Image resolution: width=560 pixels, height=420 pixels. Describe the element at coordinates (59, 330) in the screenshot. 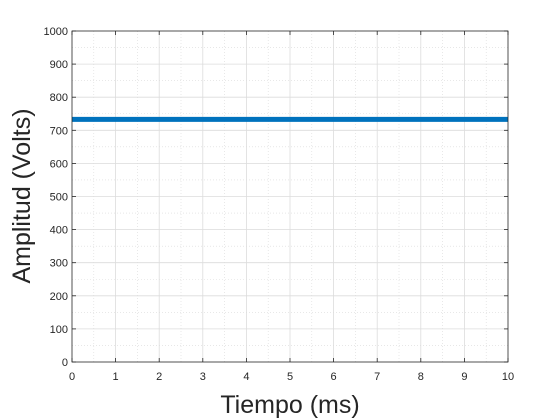

I see `y-tick-label: 100` at that location.